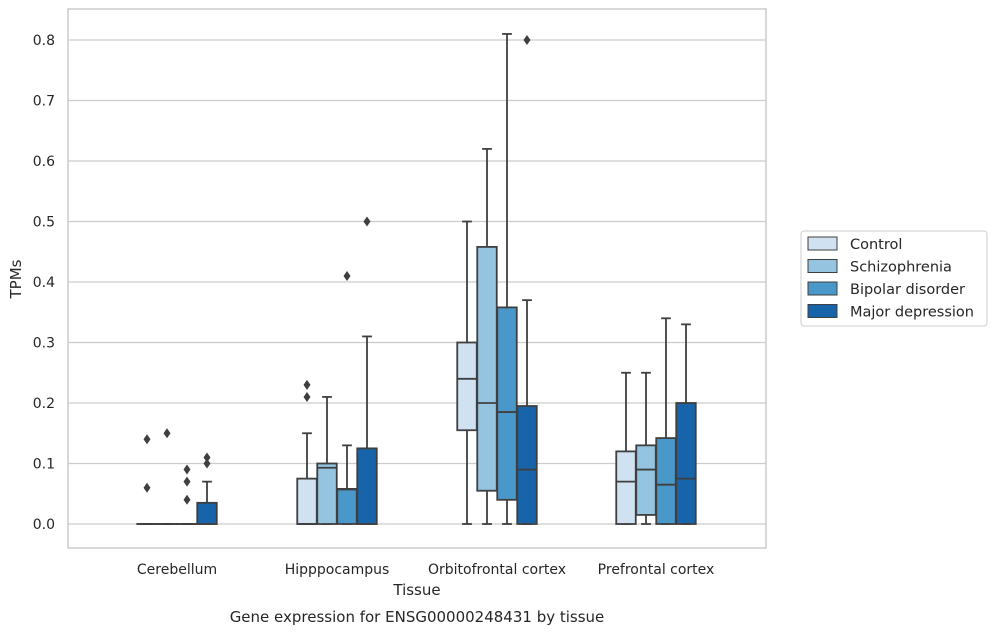 The width and height of the screenshot is (997, 634). I want to click on x-tick-label: Hipppocampus, so click(337, 570).